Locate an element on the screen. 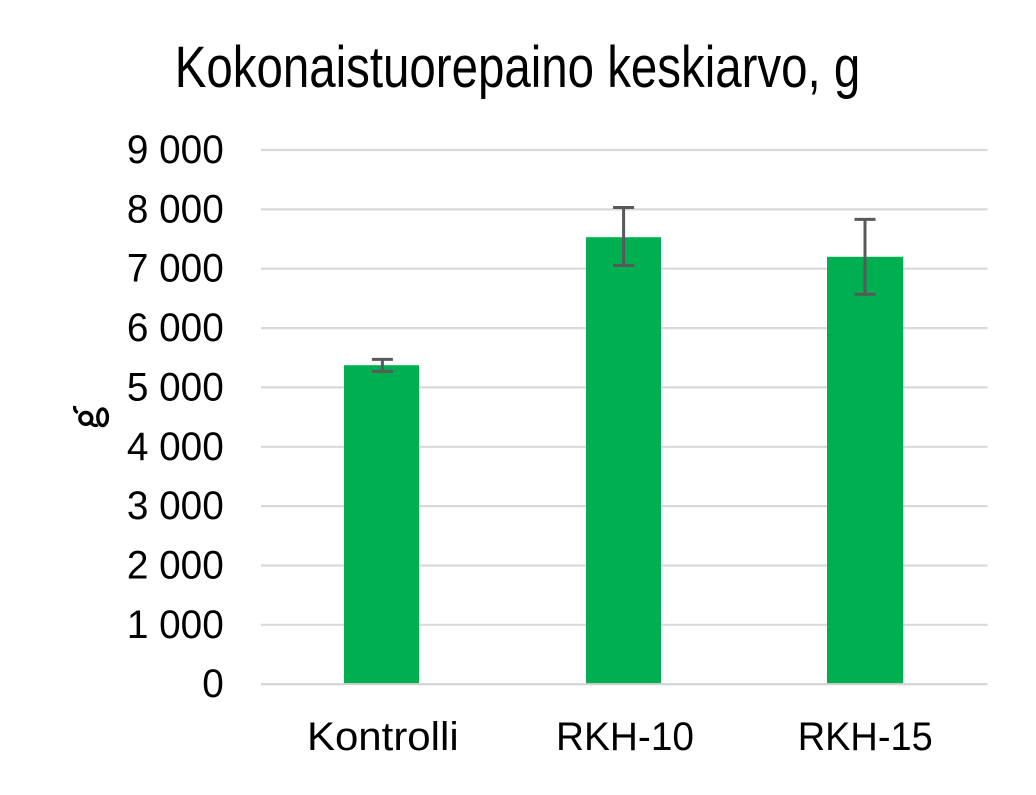  svg-text: 9 000 is located at coordinates (175, 149).